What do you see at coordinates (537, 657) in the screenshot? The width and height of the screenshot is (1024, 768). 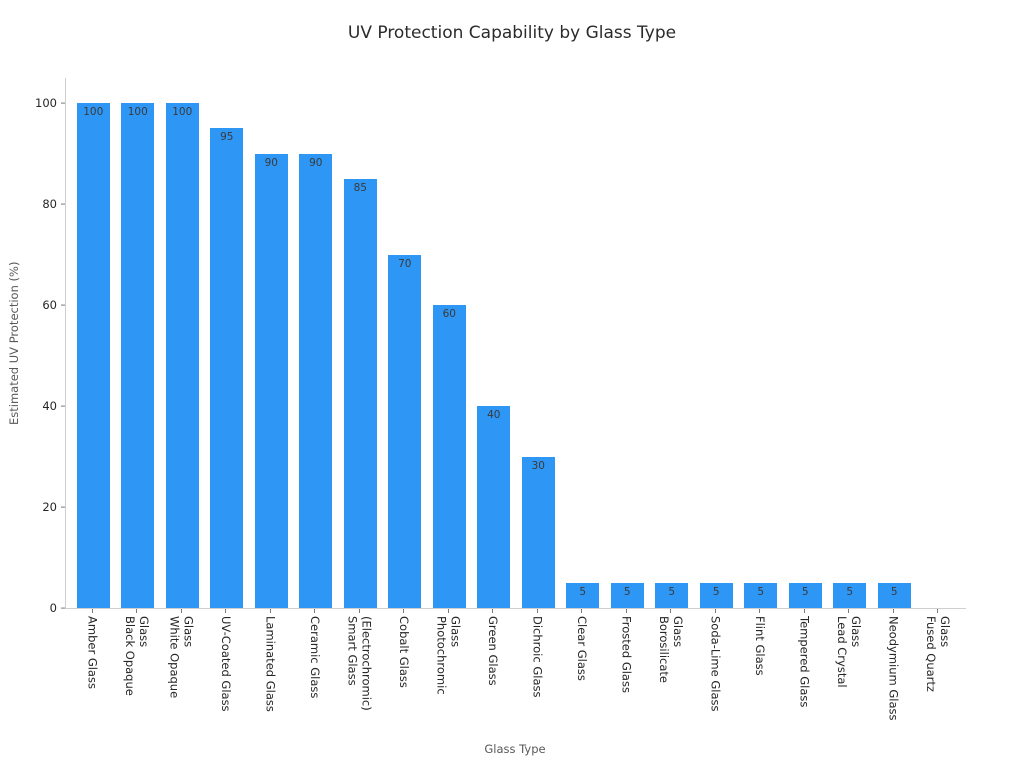 I see `x-tick-label: Dichroic Glass` at bounding box center [537, 657].